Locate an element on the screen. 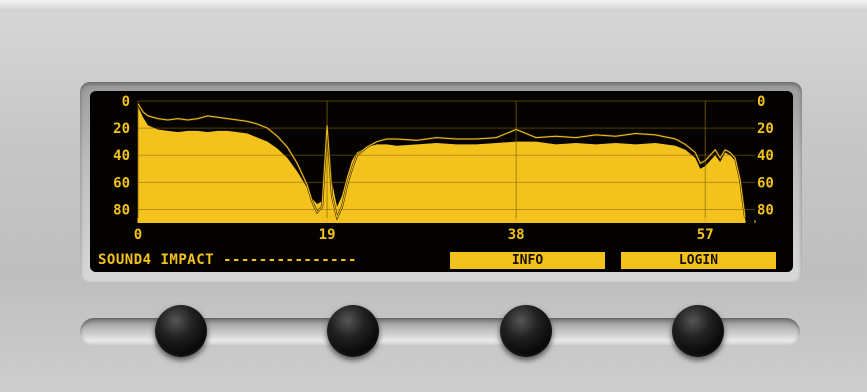 The width and height of the screenshot is (867, 392). y-tick-label-left: 40 is located at coordinates (121, 156).